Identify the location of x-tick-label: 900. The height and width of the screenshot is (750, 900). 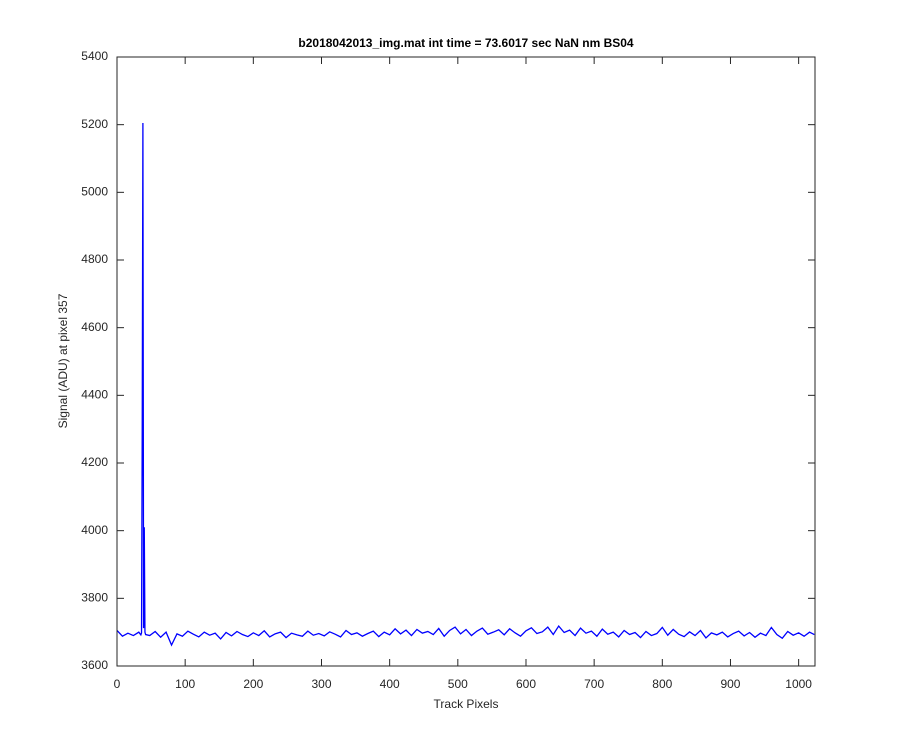
(730, 684).